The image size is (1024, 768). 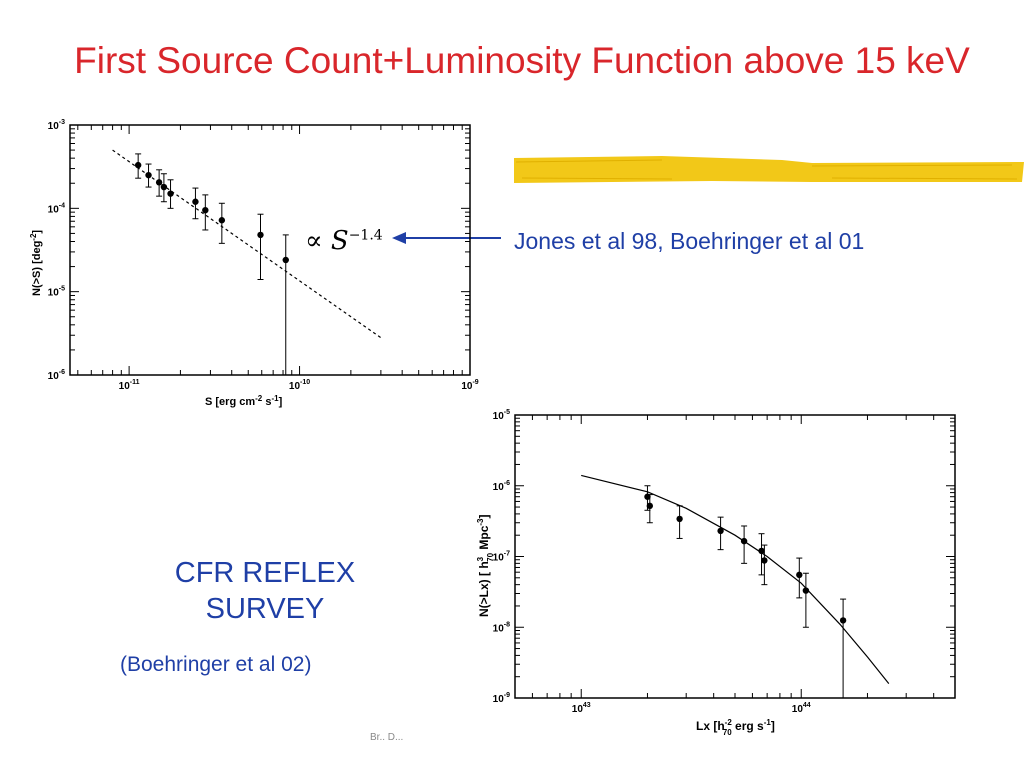 I want to click on highlight-stroke, so click(x=769, y=169).